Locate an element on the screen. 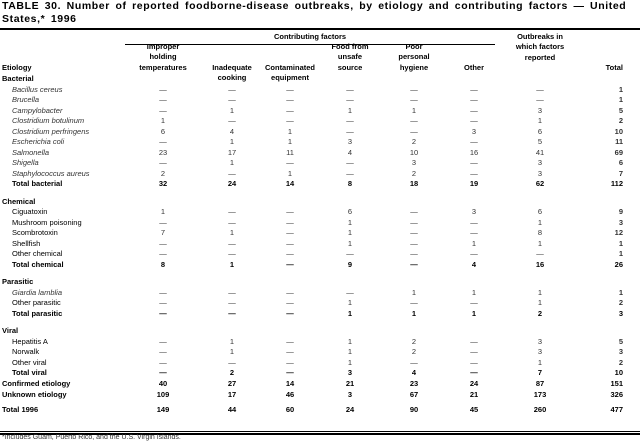 This screenshot has height=441, width=640. total-cell: 3 is located at coordinates (620, 351).